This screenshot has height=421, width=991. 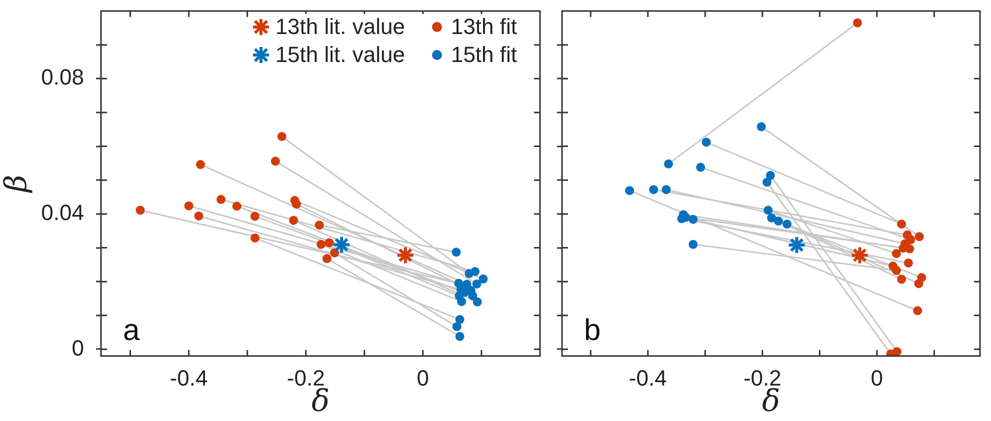 What do you see at coordinates (483, 55) in the screenshot?
I see `legend-label: 15th fit` at bounding box center [483, 55].